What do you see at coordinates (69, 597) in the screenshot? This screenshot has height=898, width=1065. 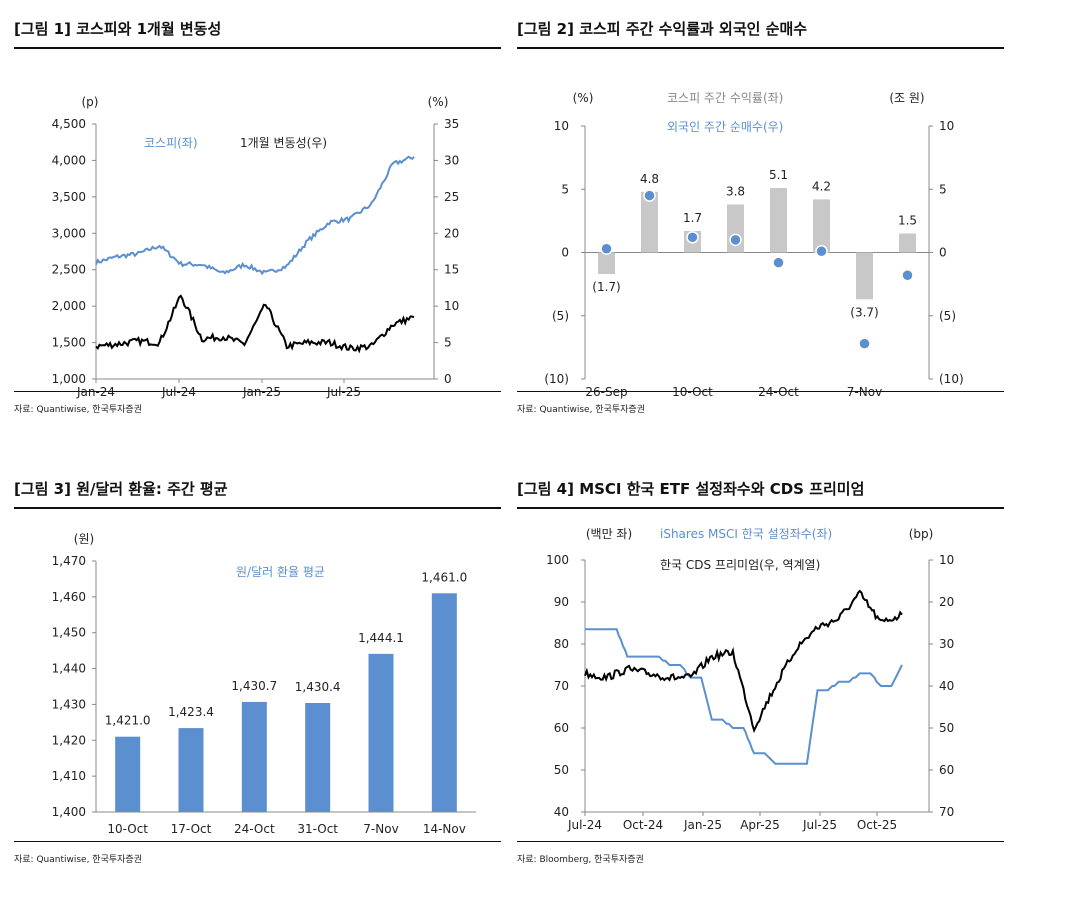 I see `y-tick-label: 1,460` at bounding box center [69, 597].